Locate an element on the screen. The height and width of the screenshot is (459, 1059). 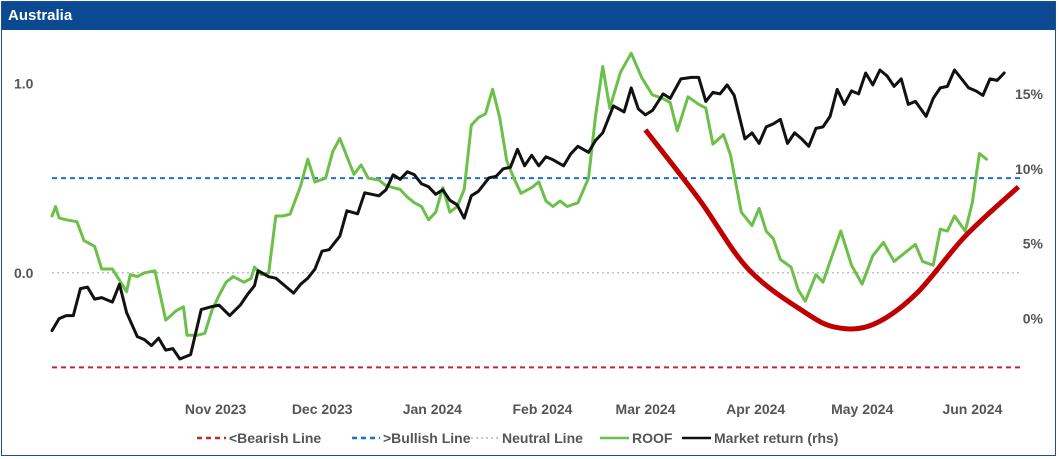
x-tick-label: Jan 2024 is located at coordinates (432, 409).